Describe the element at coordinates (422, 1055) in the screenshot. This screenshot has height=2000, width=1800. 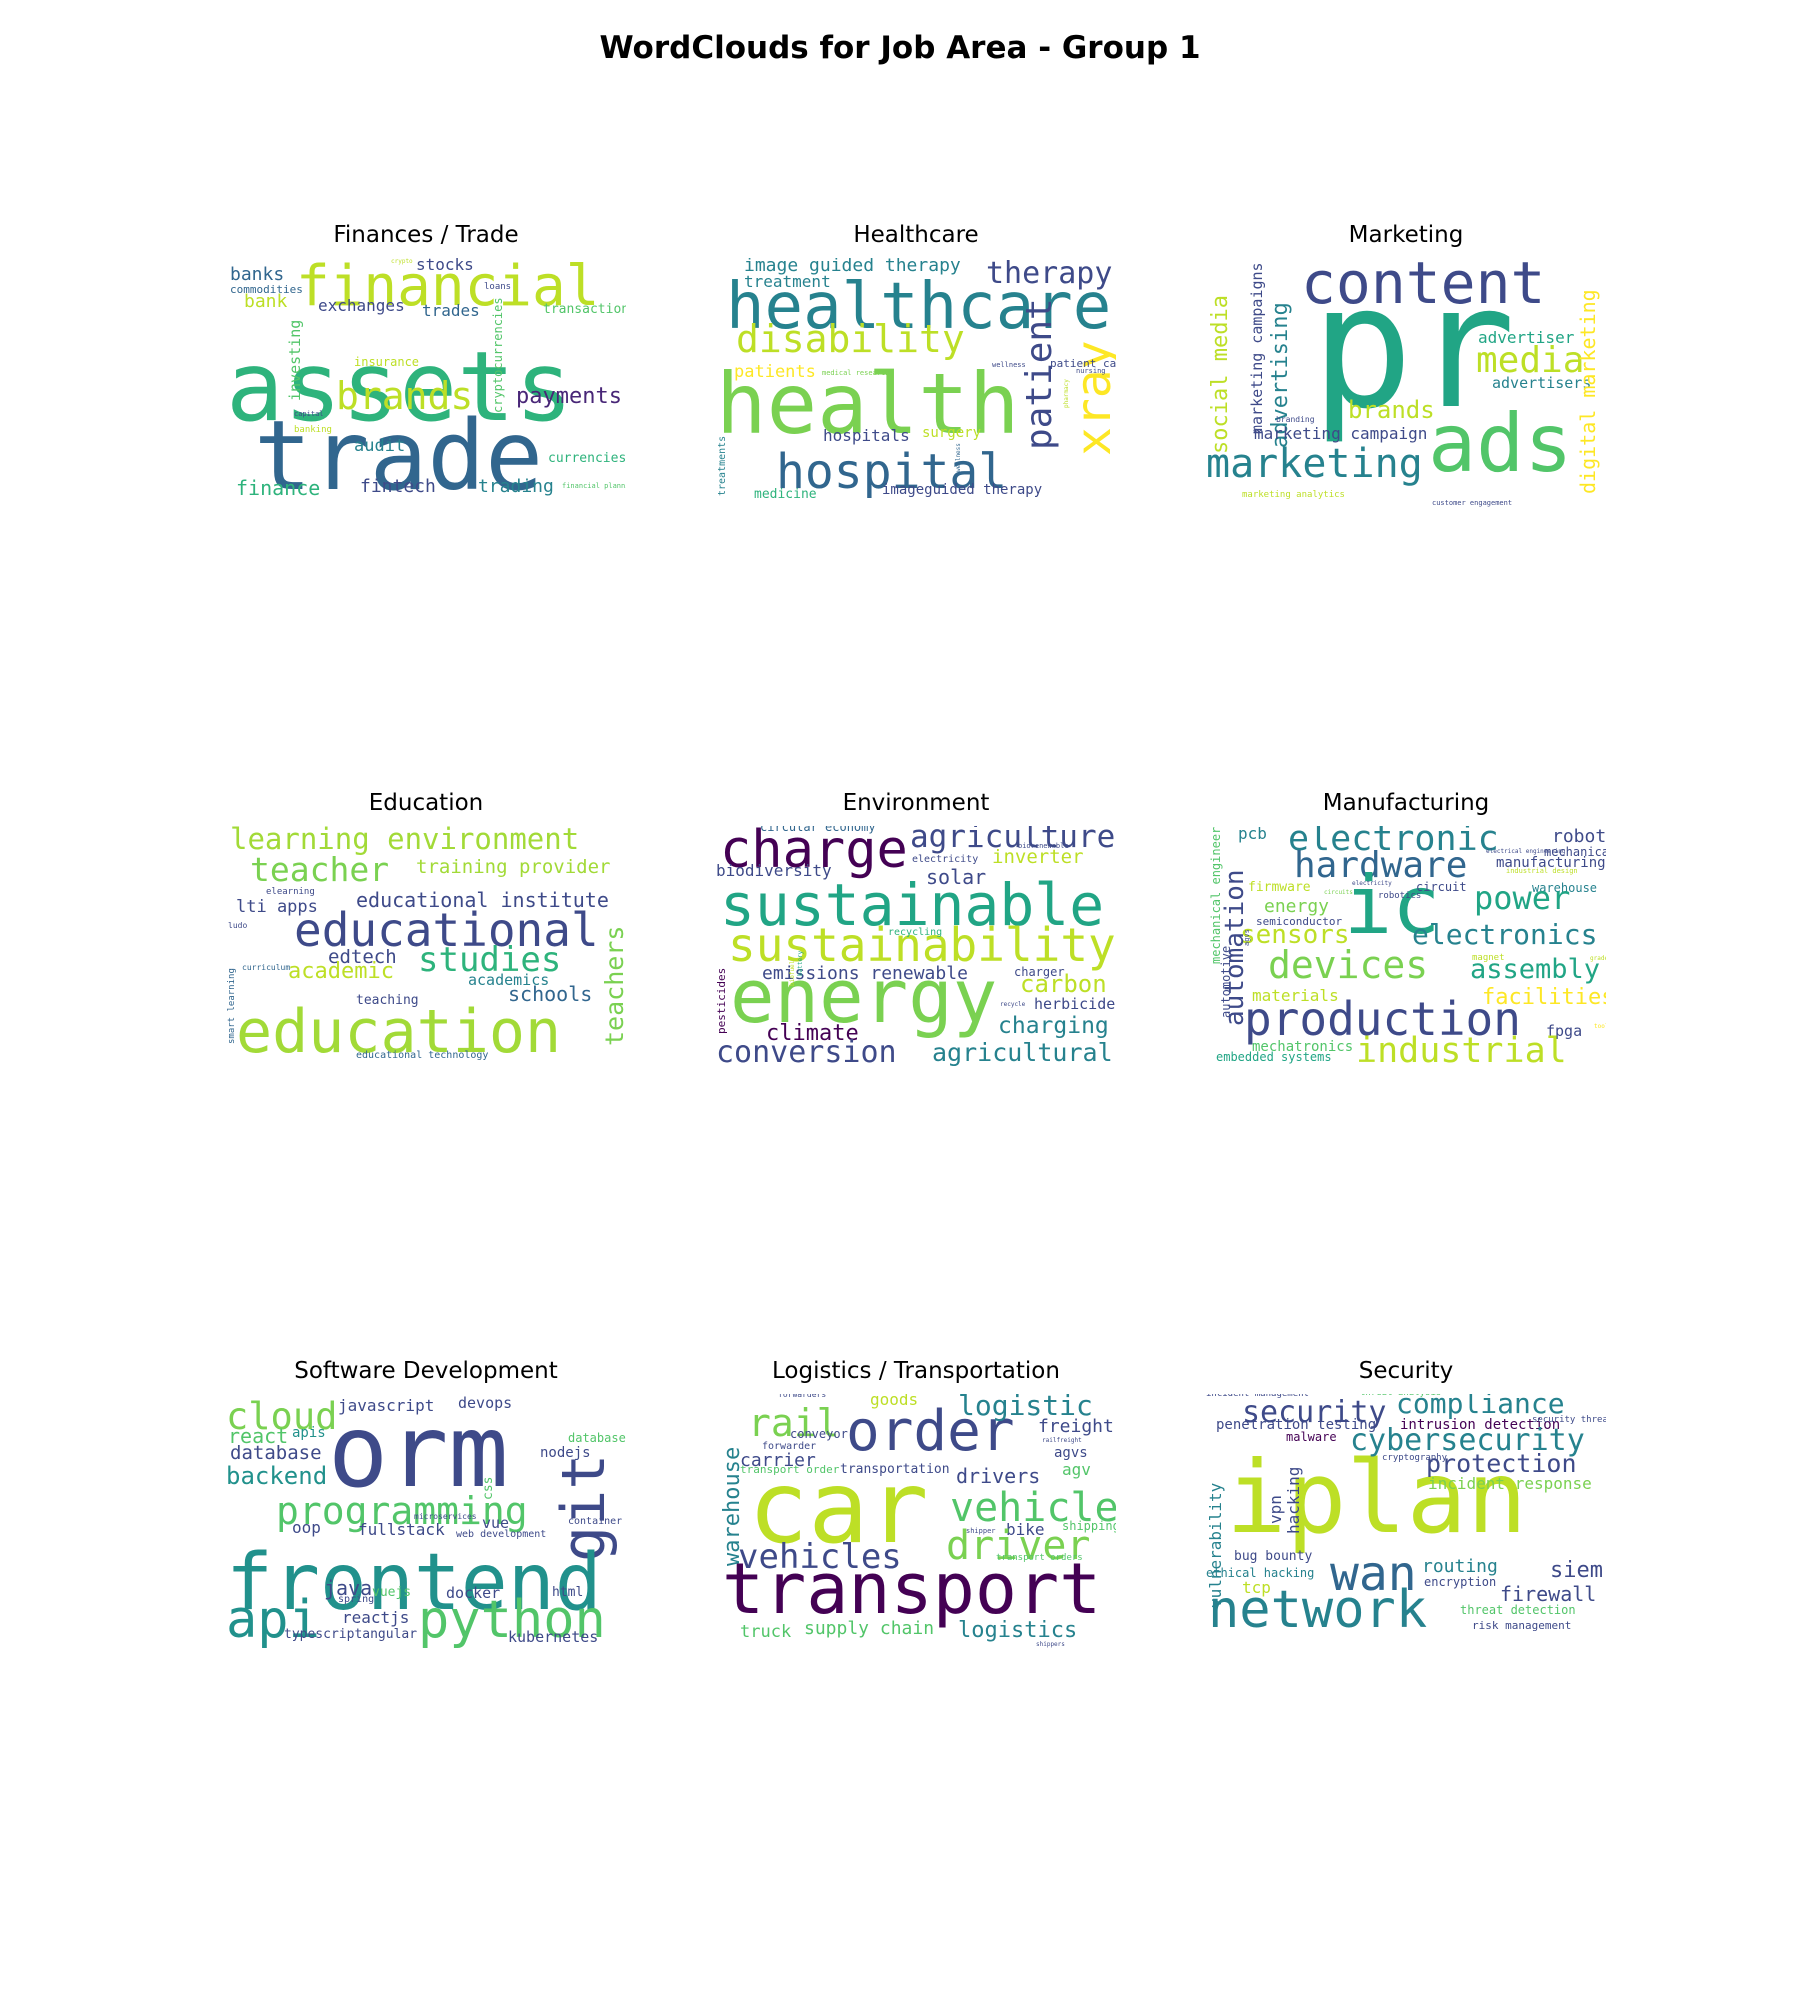
I see `cloud-word: educational technology` at that location.